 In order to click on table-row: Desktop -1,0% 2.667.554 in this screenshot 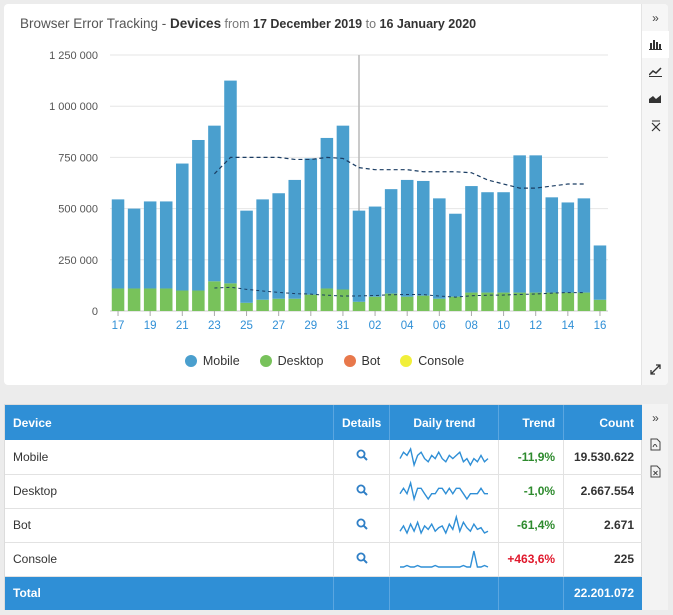, I will do `click(324, 491)`.